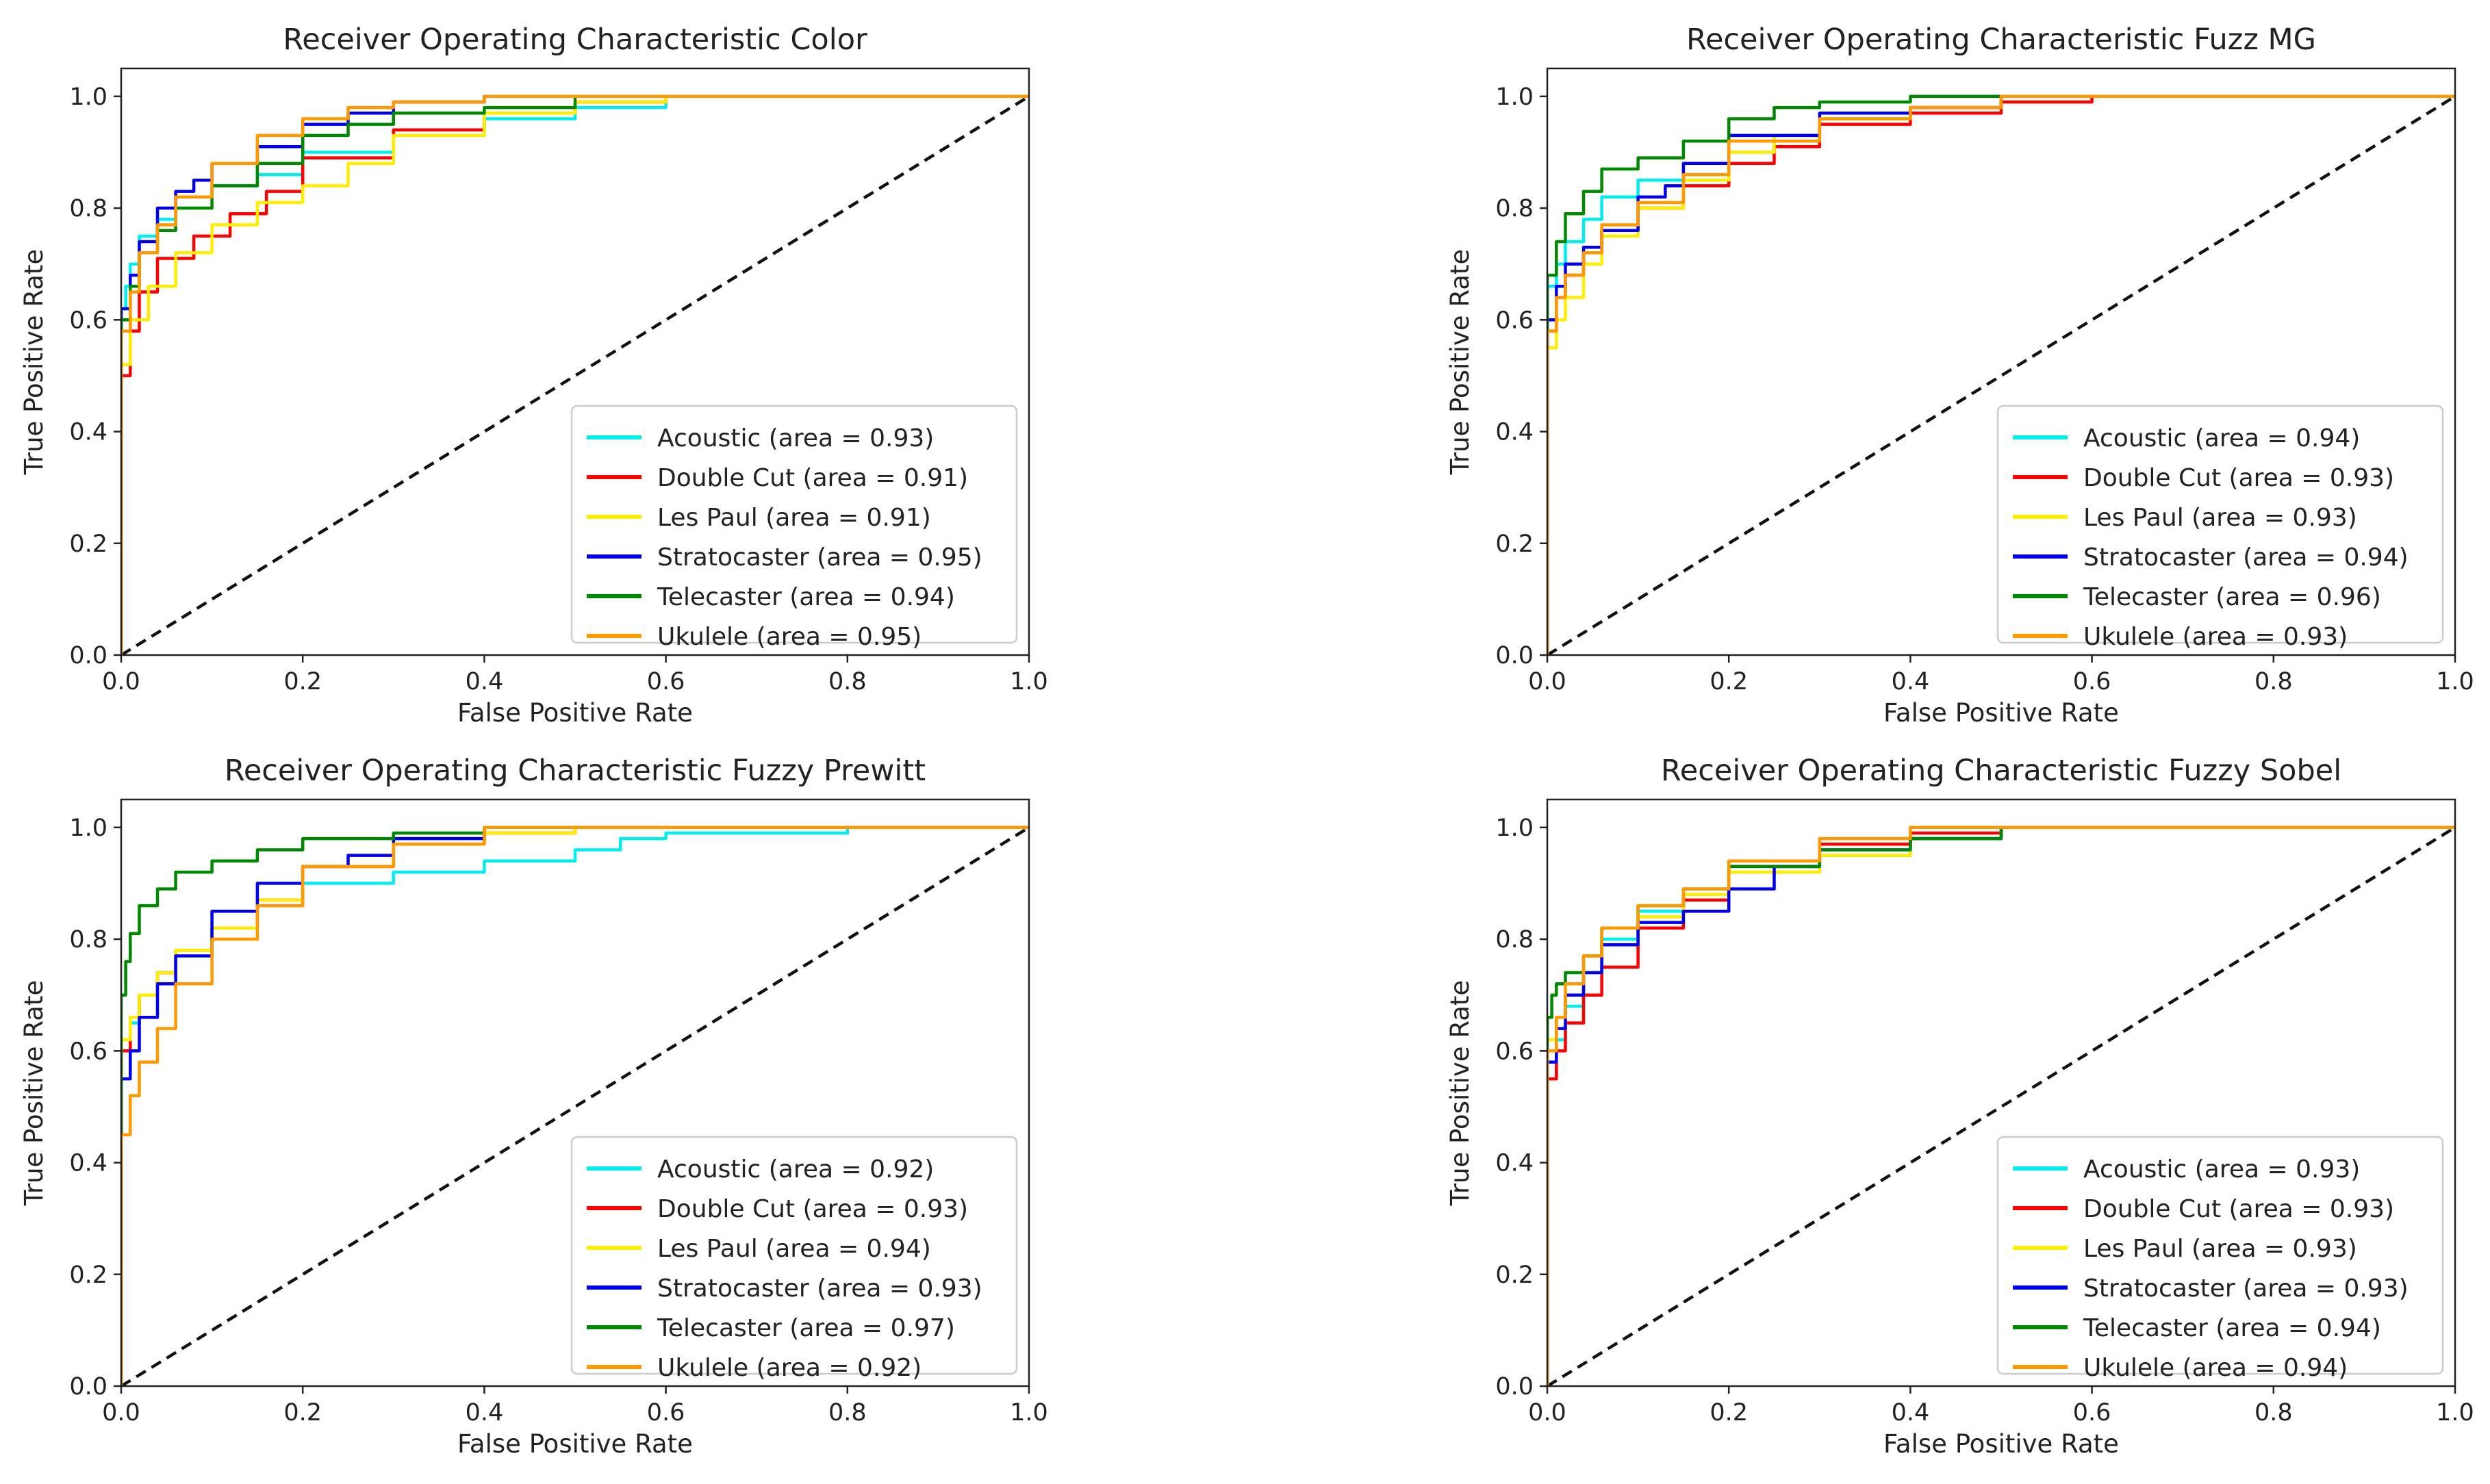 This screenshot has height=1484, width=2490. I want to click on legend-entry: Acoustic (area = 0.94), so click(2221, 438).